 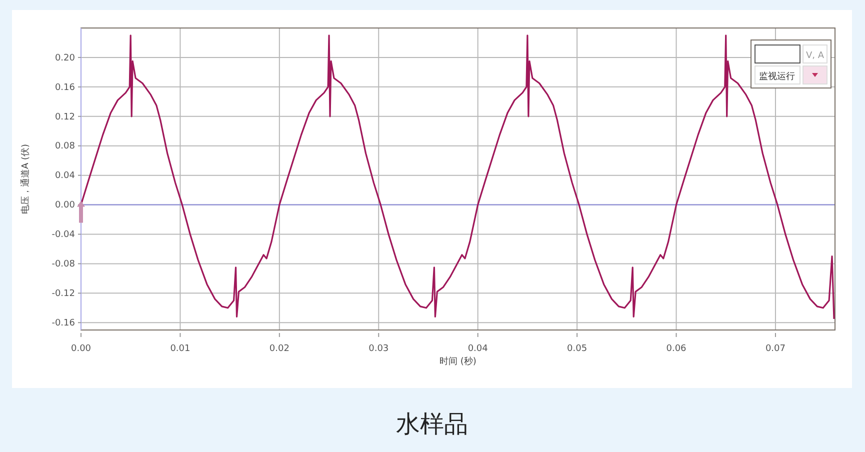 I want to click on annotation: 监视运行, so click(x=777, y=76).